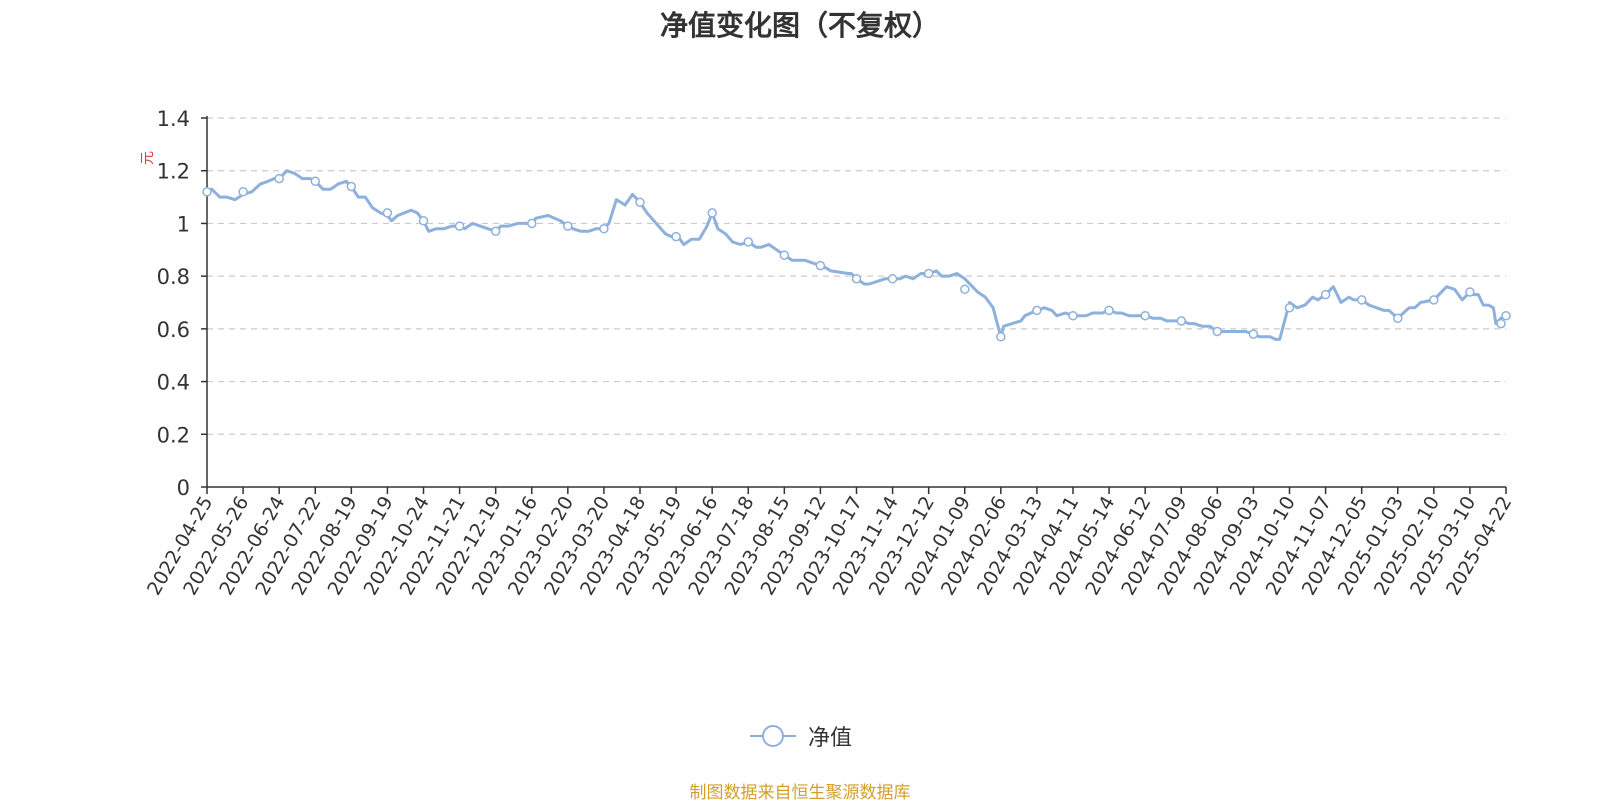 The height and width of the screenshot is (803, 1600). I want to click on y-tick-label: 0.6, so click(173, 330).